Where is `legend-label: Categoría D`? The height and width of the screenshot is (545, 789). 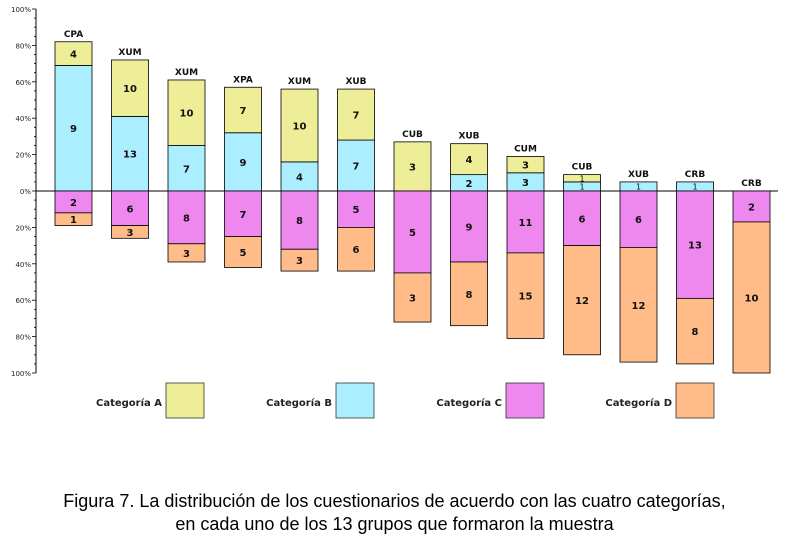 legend-label: Categoría D is located at coordinates (638, 403).